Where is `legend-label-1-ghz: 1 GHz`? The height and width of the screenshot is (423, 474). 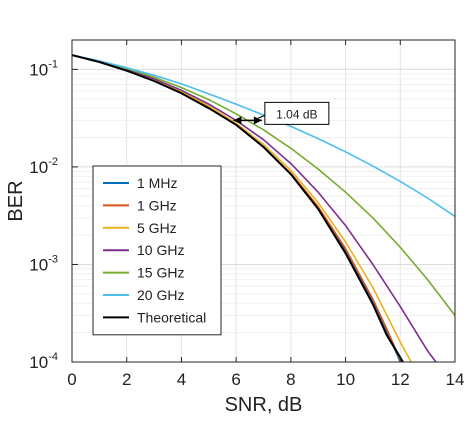 legend-label-1-ghz: 1 GHz is located at coordinates (157, 205).